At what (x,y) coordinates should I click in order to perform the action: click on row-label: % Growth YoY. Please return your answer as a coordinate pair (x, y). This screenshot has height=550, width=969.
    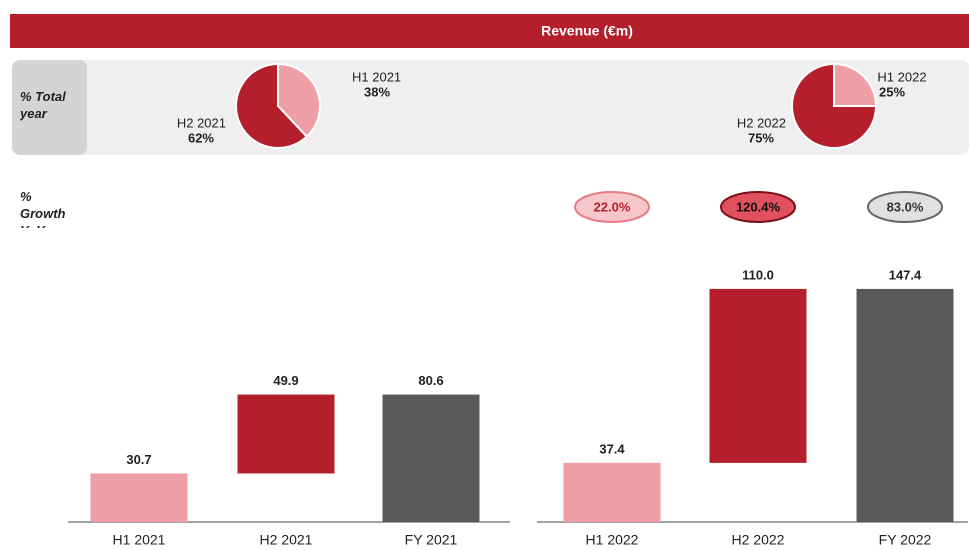
    Looking at the image, I should click on (43, 208).